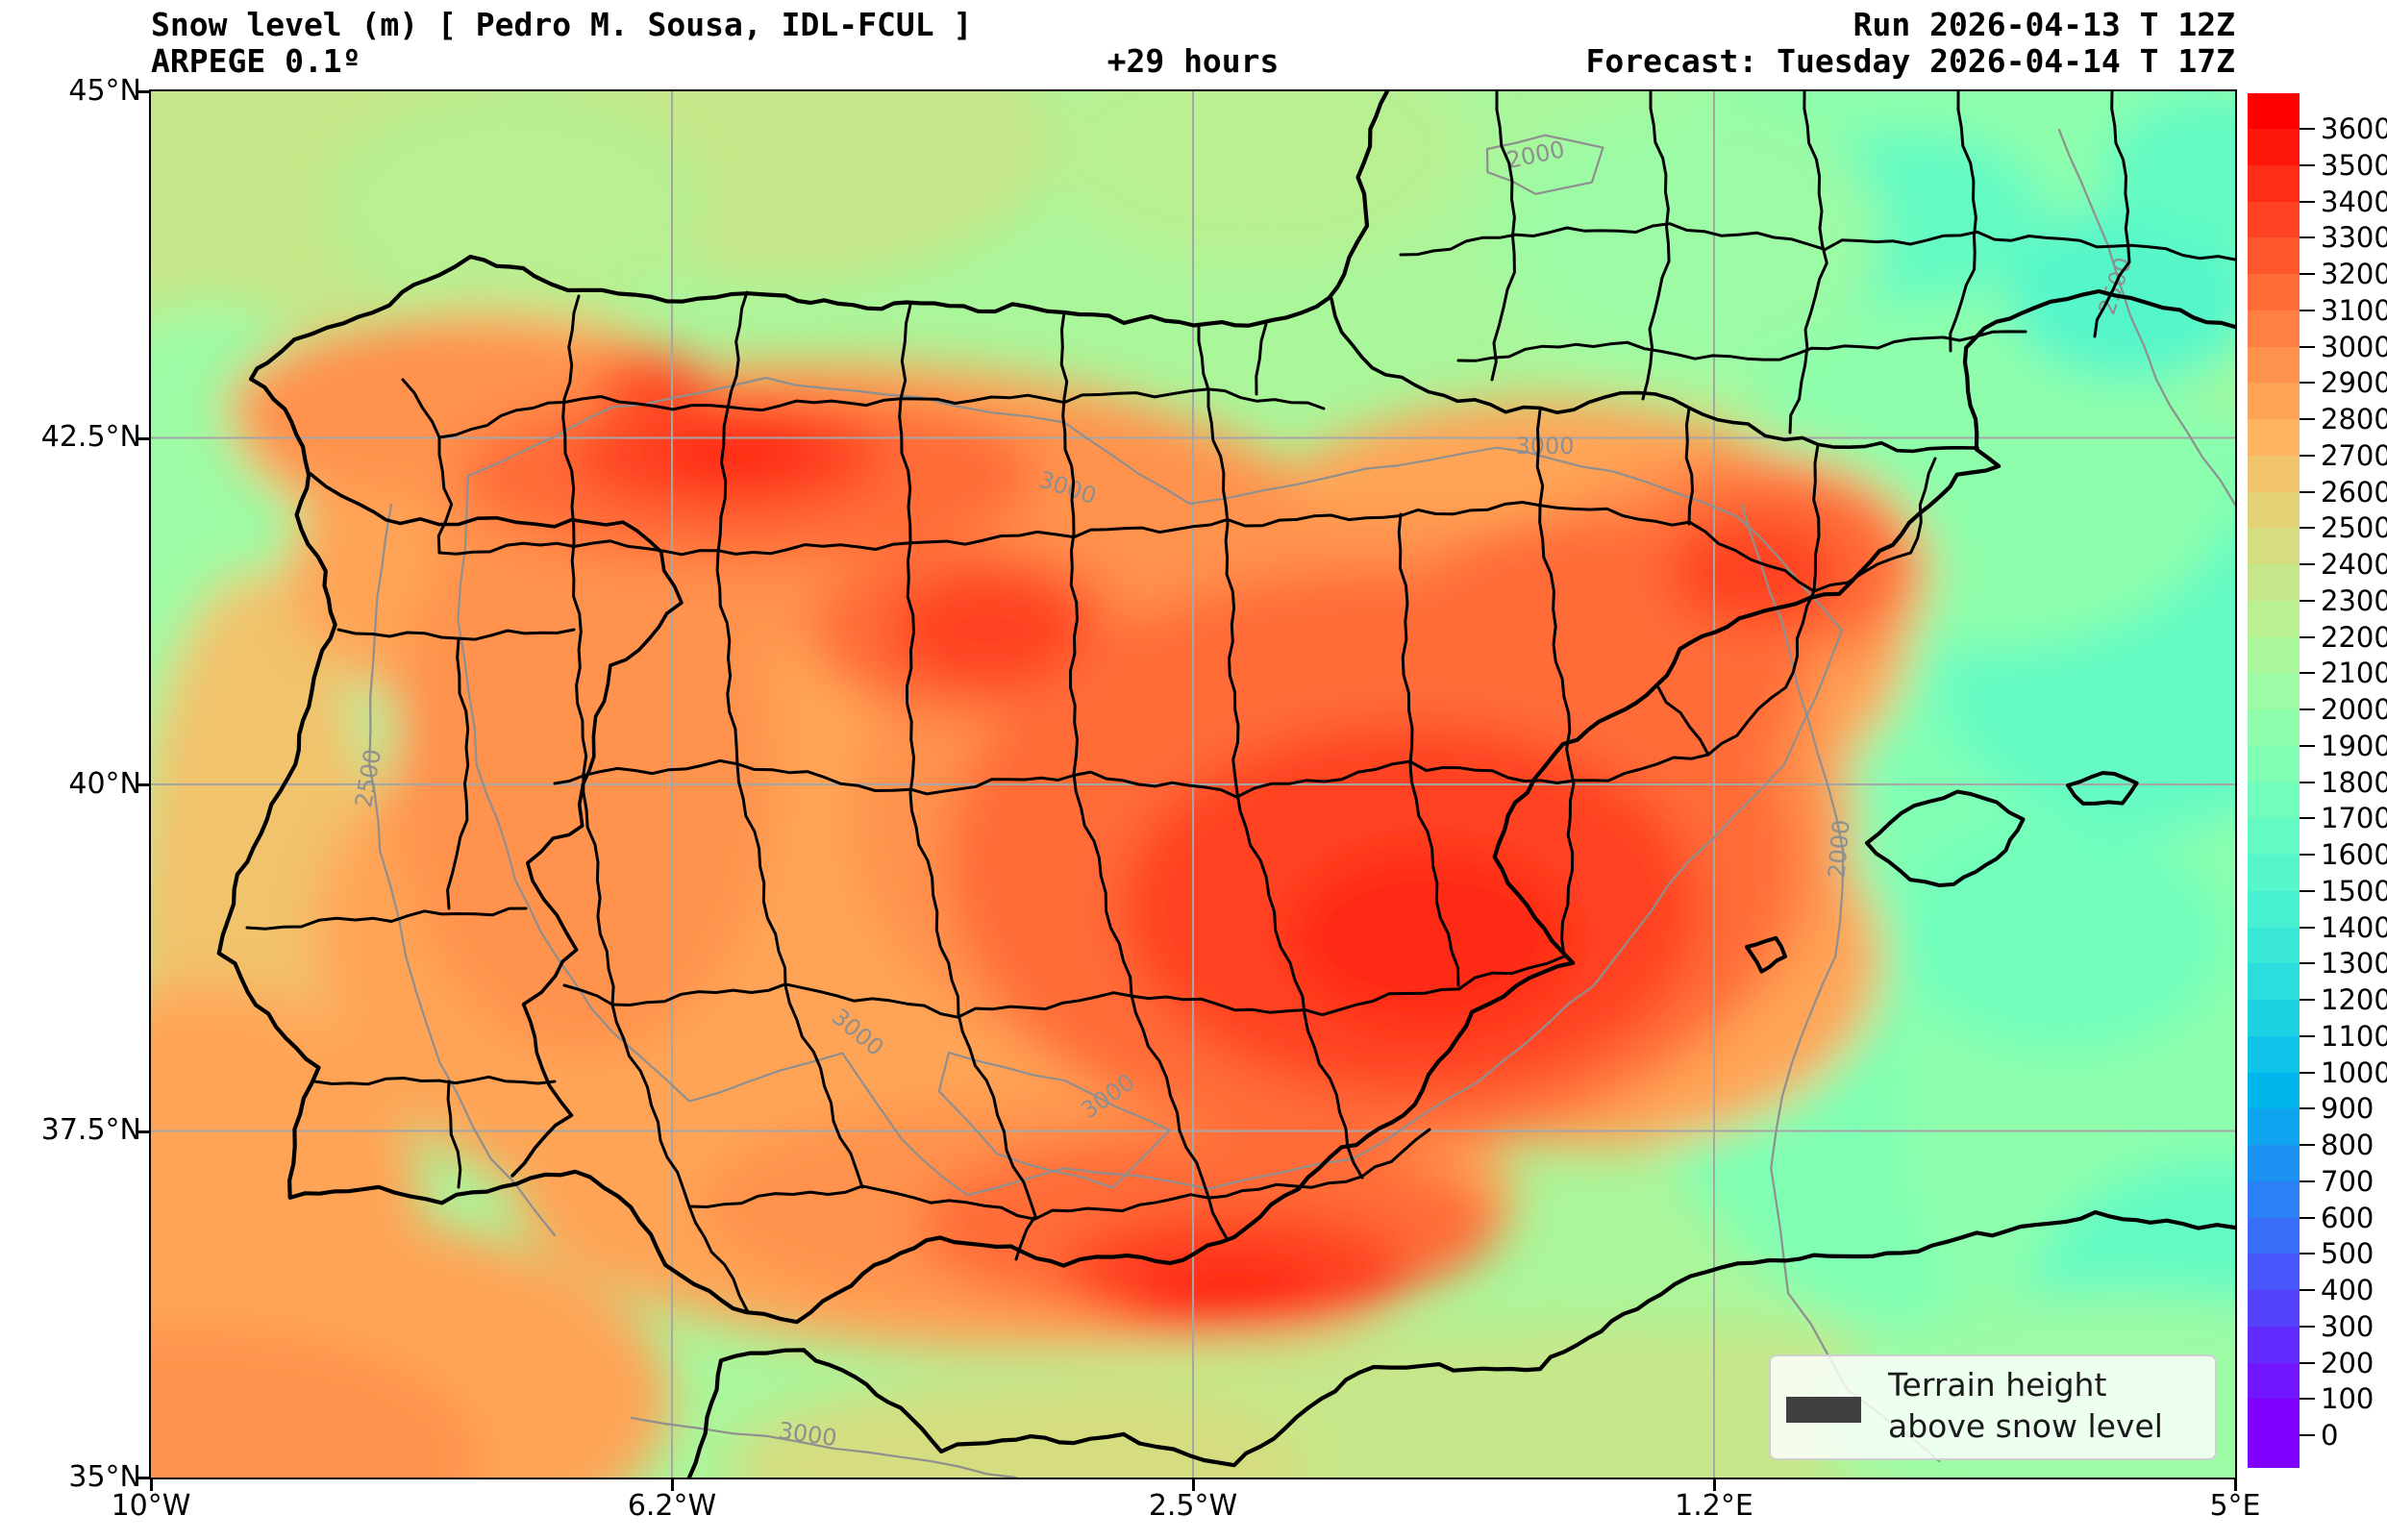 The width and height of the screenshot is (2387, 1540). What do you see at coordinates (2026, 1405) in the screenshot?
I see `terrain-legend-label: Terrain height above snow level` at bounding box center [2026, 1405].